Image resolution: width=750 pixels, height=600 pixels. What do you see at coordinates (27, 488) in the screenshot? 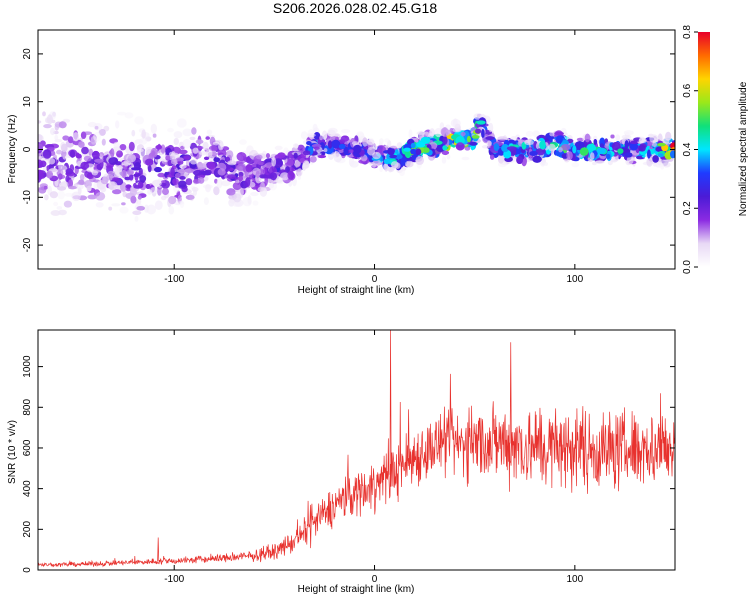
I see `y-tick-label: 400` at bounding box center [27, 488].